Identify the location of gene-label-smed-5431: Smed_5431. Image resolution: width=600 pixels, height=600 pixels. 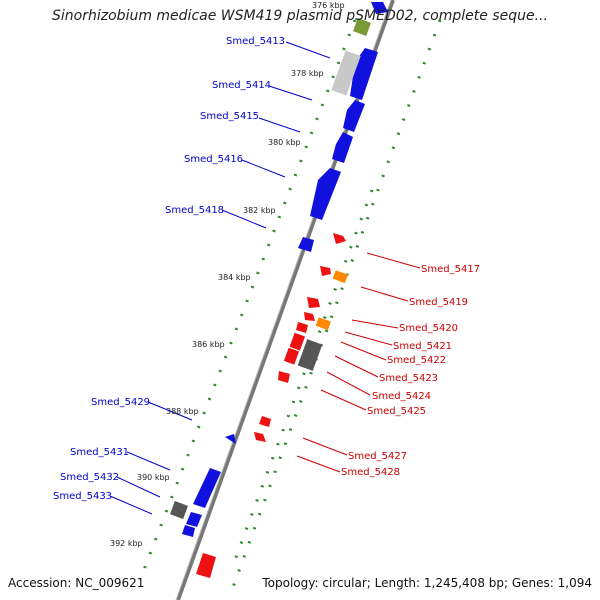
(99, 452).